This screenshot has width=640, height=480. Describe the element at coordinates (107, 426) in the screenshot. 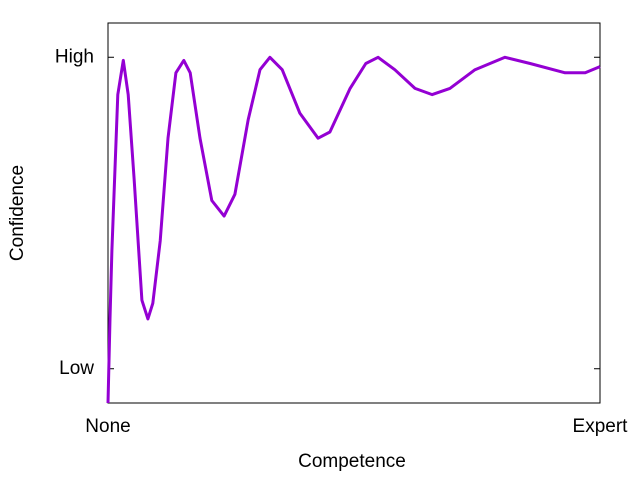

I see `x-tick-label: None` at that location.